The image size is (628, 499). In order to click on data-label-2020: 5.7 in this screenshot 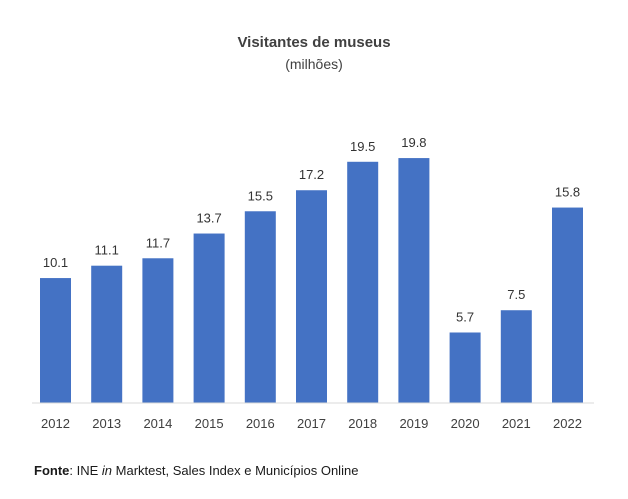, I will do `click(465, 316)`.